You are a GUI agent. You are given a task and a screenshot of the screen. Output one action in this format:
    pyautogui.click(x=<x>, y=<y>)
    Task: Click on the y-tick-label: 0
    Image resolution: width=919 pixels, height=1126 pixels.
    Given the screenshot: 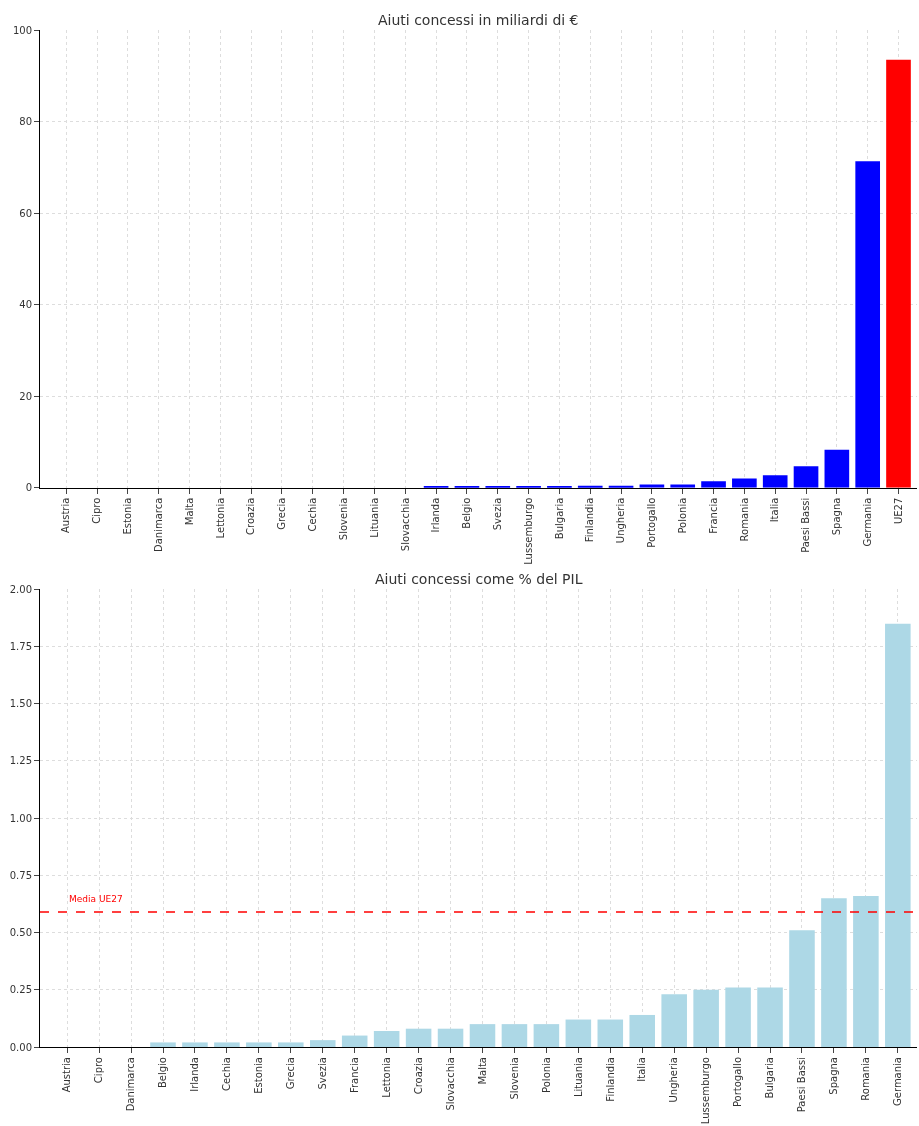 What is the action you would take?
    pyautogui.click(x=28, y=488)
    